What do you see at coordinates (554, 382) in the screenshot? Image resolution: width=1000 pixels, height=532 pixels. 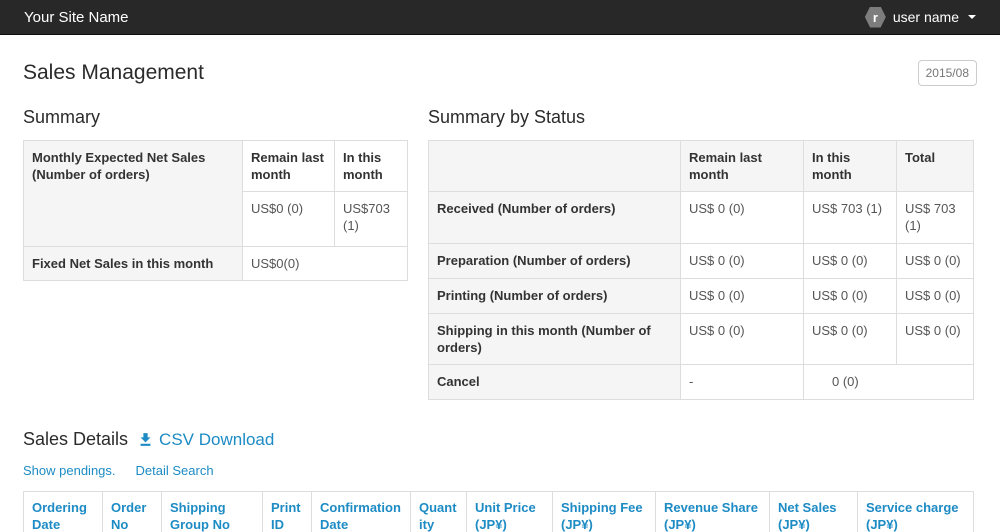 I see `status-row-label: Cancel` at bounding box center [554, 382].